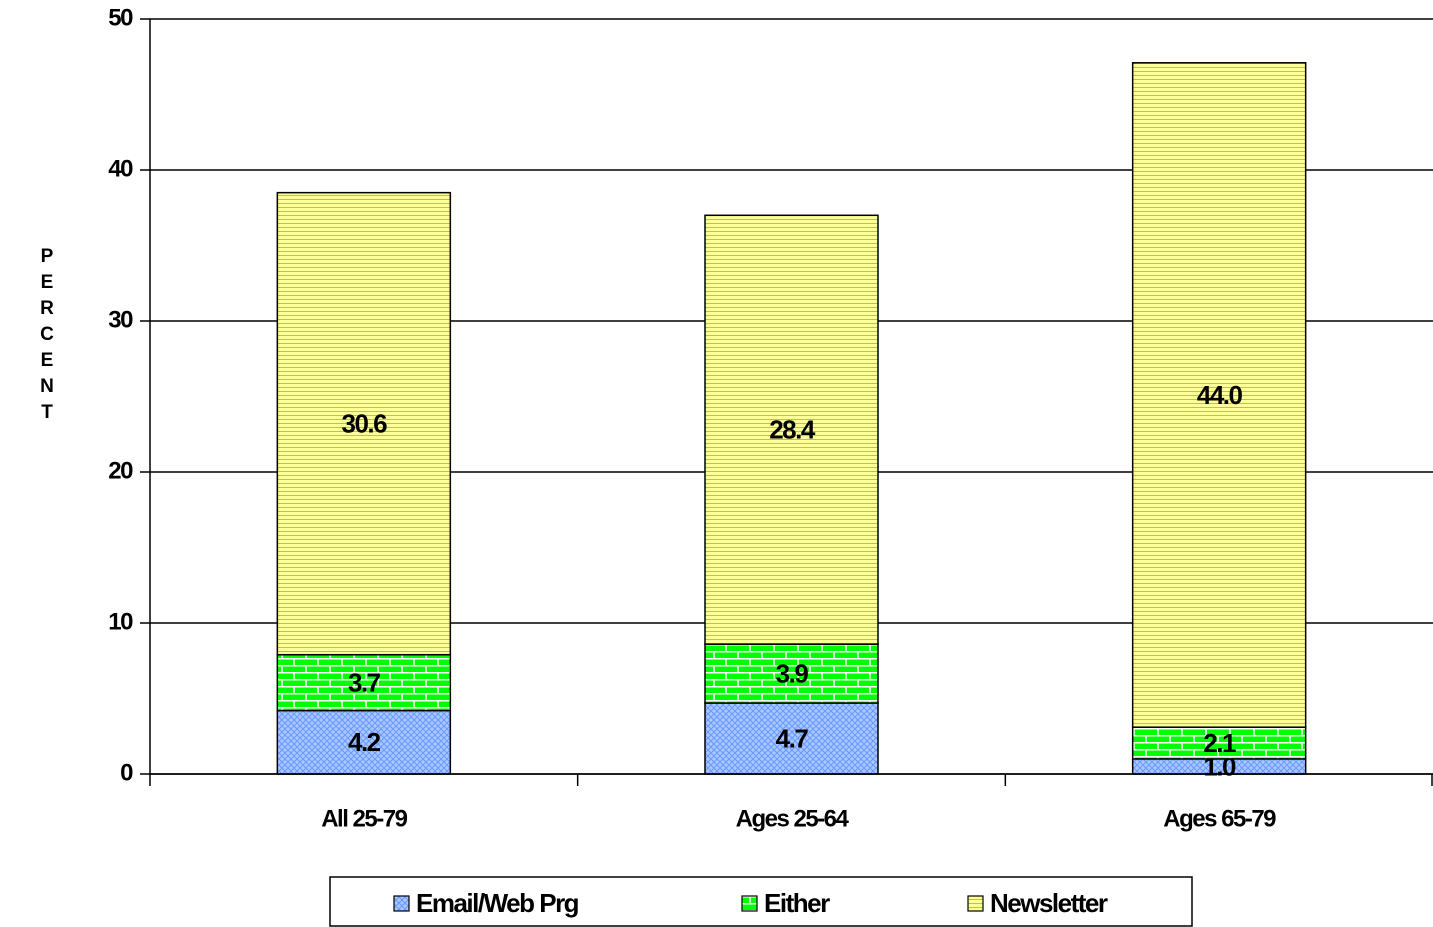 The image size is (1433, 927). What do you see at coordinates (364, 742) in the screenshot?
I see `value-label: 4.2` at bounding box center [364, 742].